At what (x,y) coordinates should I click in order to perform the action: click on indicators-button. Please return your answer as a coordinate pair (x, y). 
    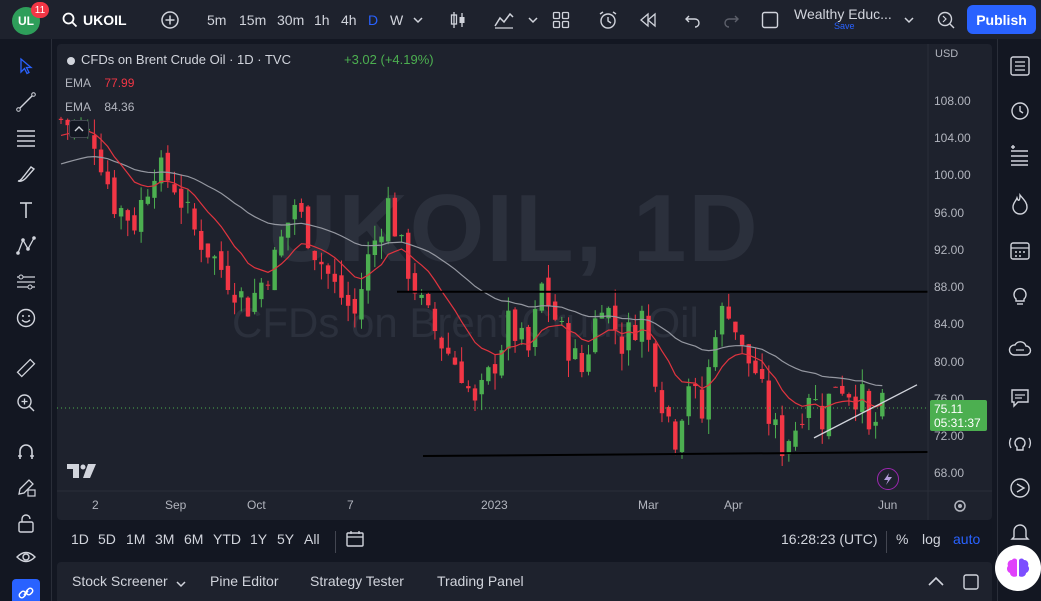
    Looking at the image, I should click on (504, 19).